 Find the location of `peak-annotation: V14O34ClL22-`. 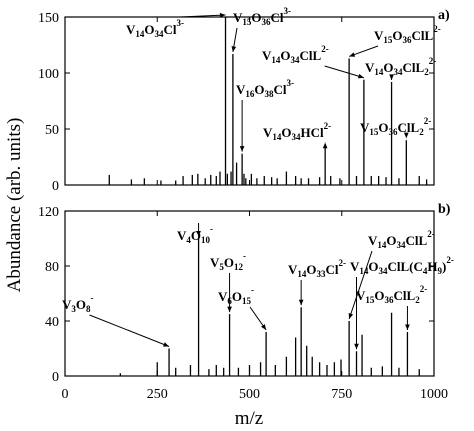

peak-annotation: V14O34ClL22- is located at coordinates (400, 66).